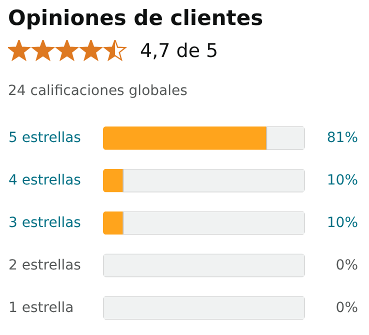 The width and height of the screenshot is (369, 335). Describe the element at coordinates (179, 51) in the screenshot. I see `chart-subtitle: 4,7 de 5` at that location.